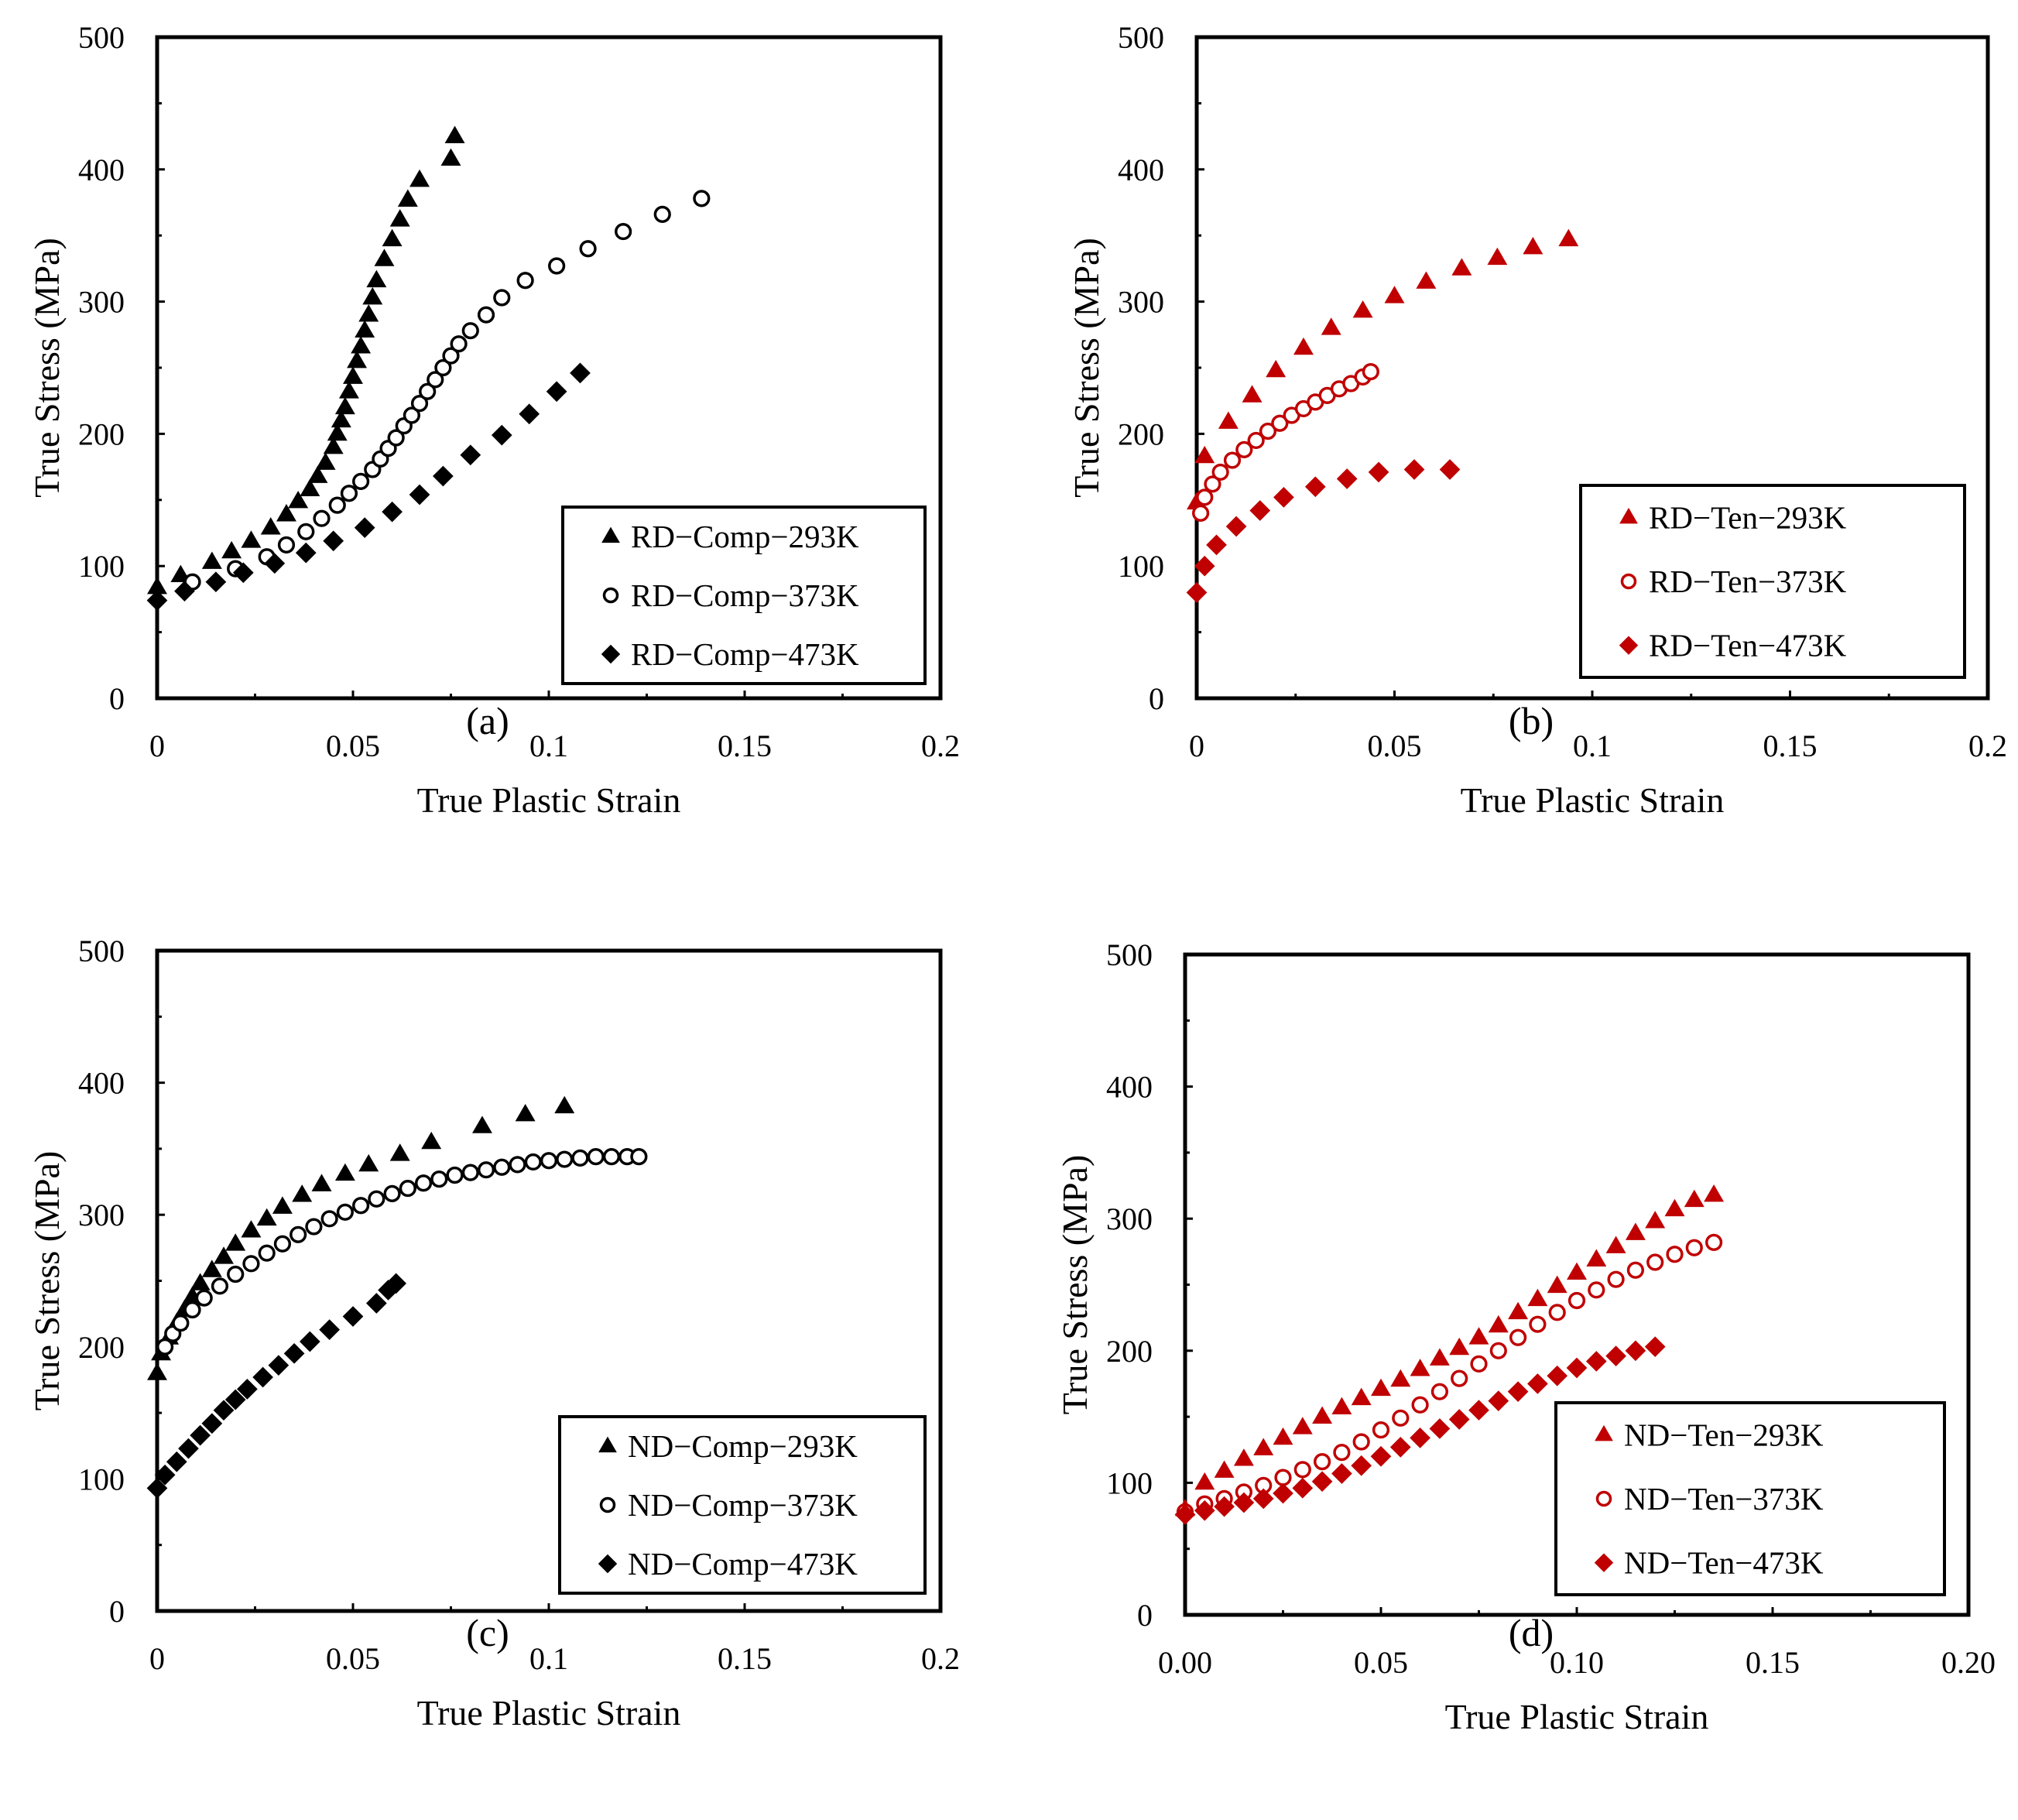 The width and height of the screenshot is (2018, 1820). What do you see at coordinates (1577, 1663) in the screenshot?
I see `x-tick-label: 0.10` at bounding box center [1577, 1663].